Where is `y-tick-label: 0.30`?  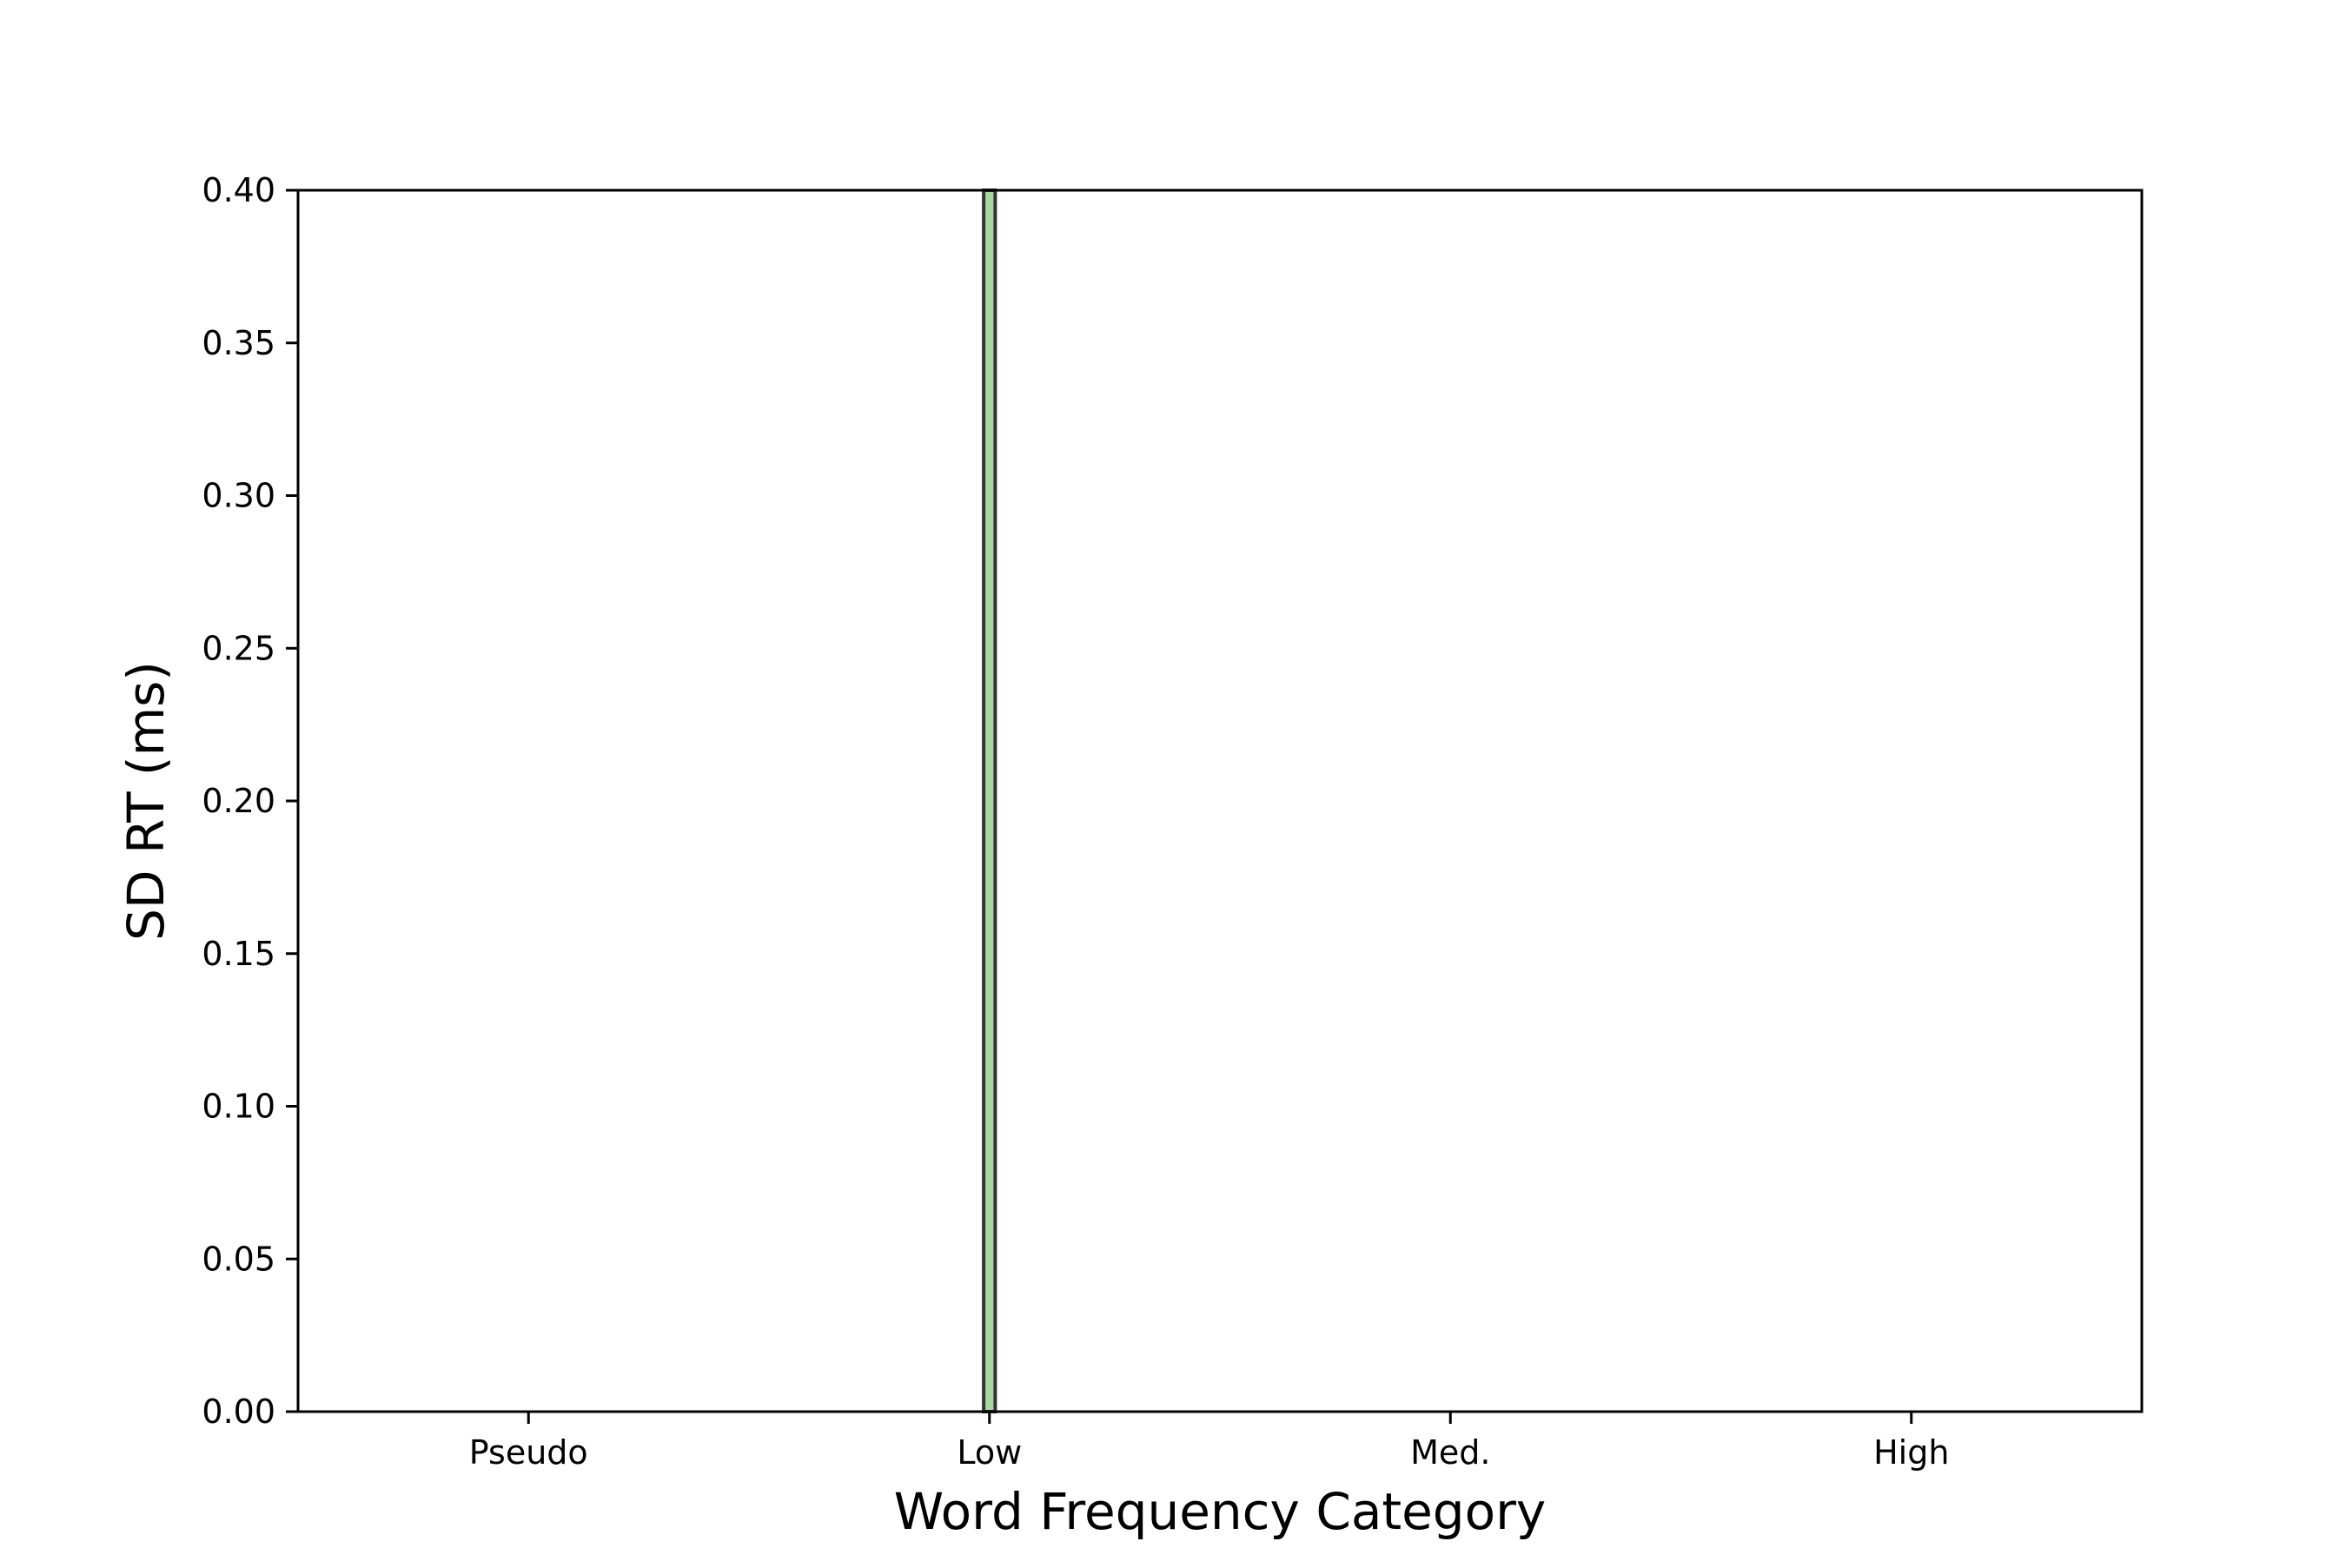
y-tick-label: 0.30 is located at coordinates (238, 496).